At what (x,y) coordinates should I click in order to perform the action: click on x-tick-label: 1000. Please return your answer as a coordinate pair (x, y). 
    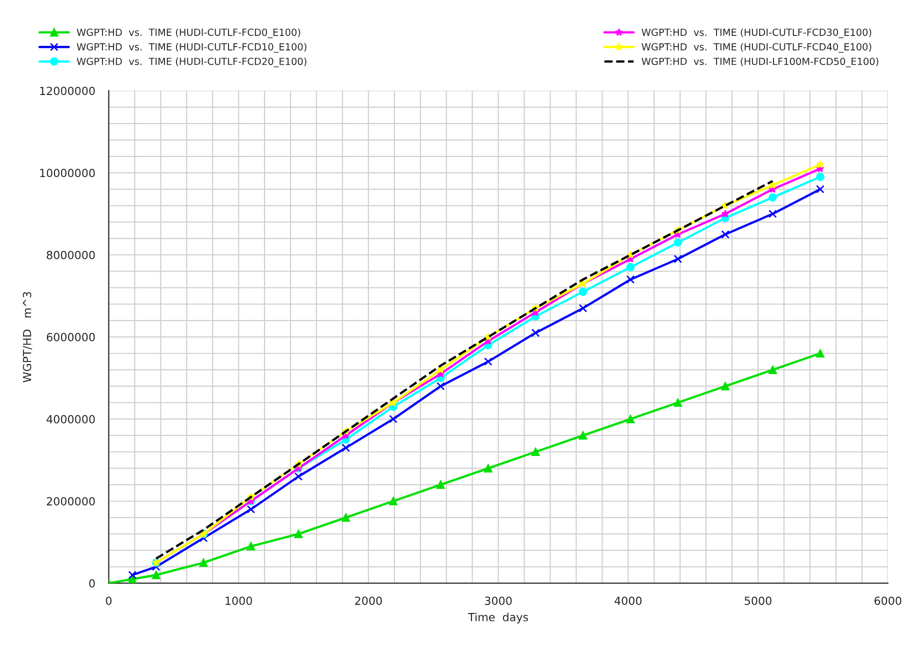
    Looking at the image, I should click on (239, 600).